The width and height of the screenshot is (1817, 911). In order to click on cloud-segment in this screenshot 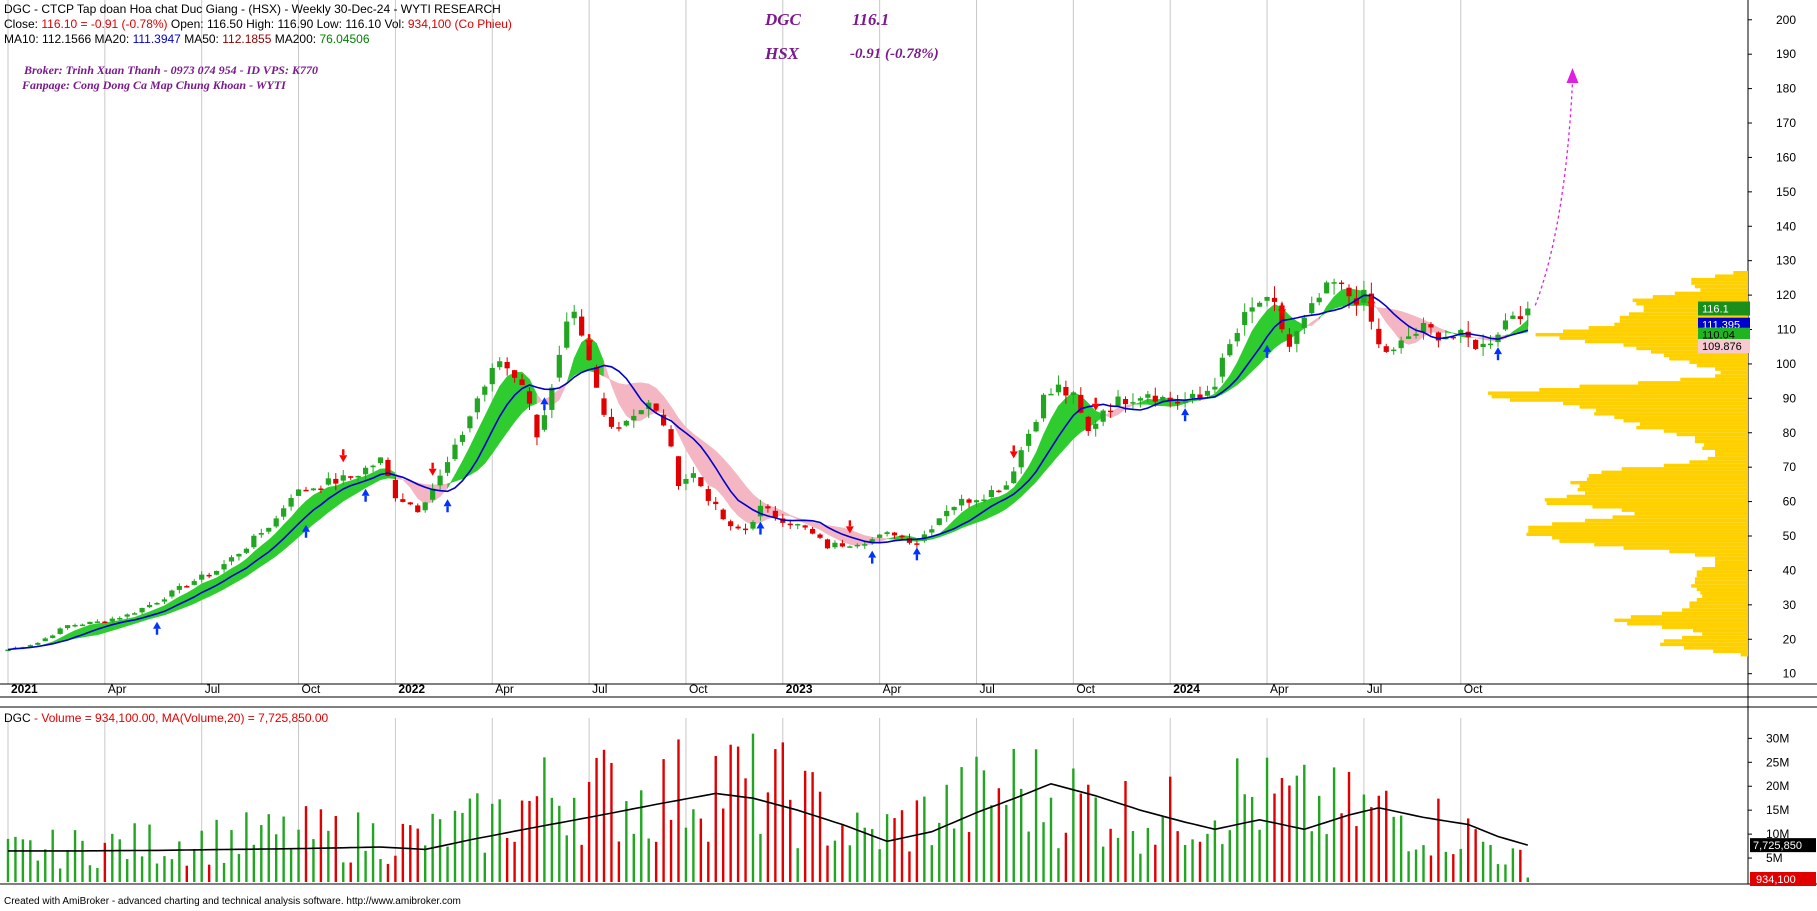, I will do `click(995, 506)`.